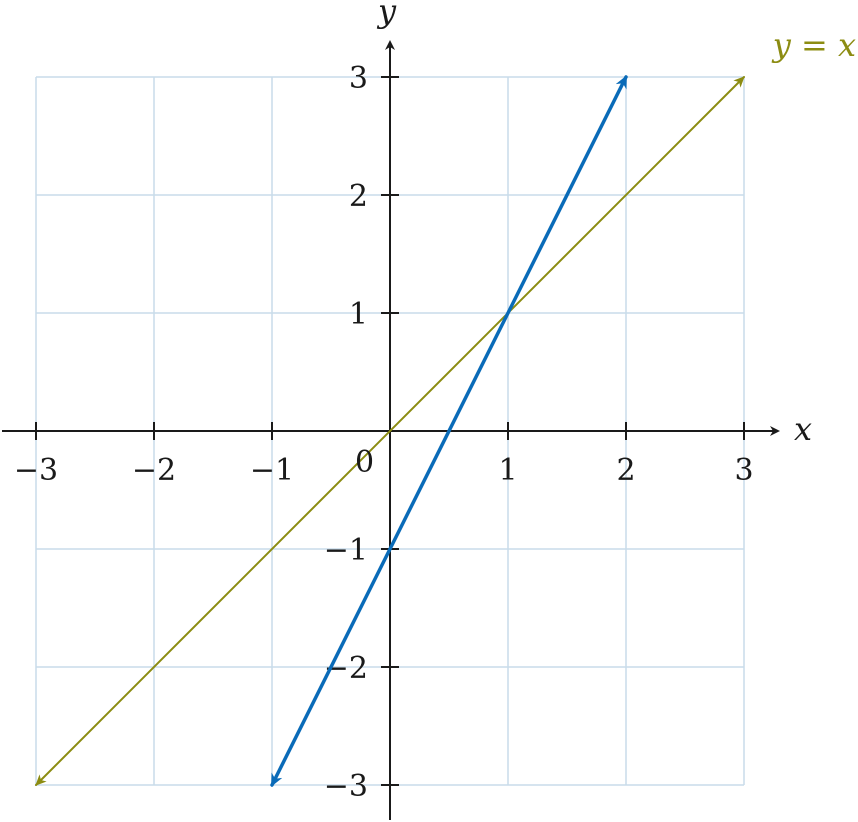 This screenshot has width=858, height=822. What do you see at coordinates (358, 314) in the screenshot?
I see `y-tick-label: 1` at bounding box center [358, 314].